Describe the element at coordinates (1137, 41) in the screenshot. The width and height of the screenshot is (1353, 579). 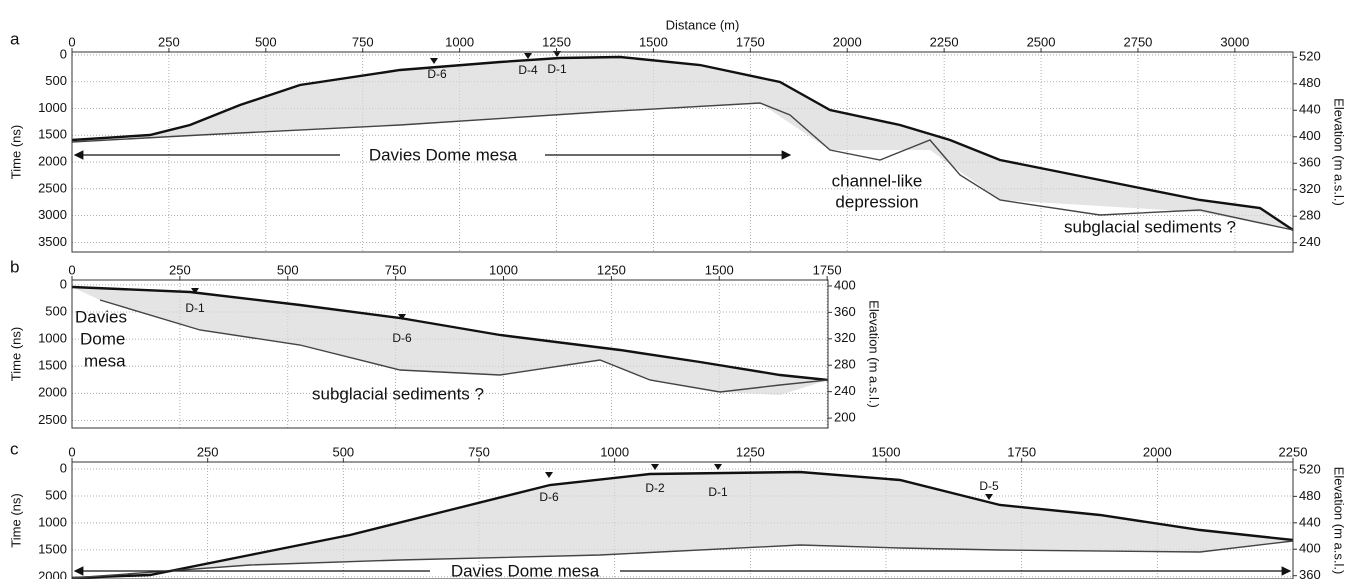
I see `x-tick-label: 2750` at that location.